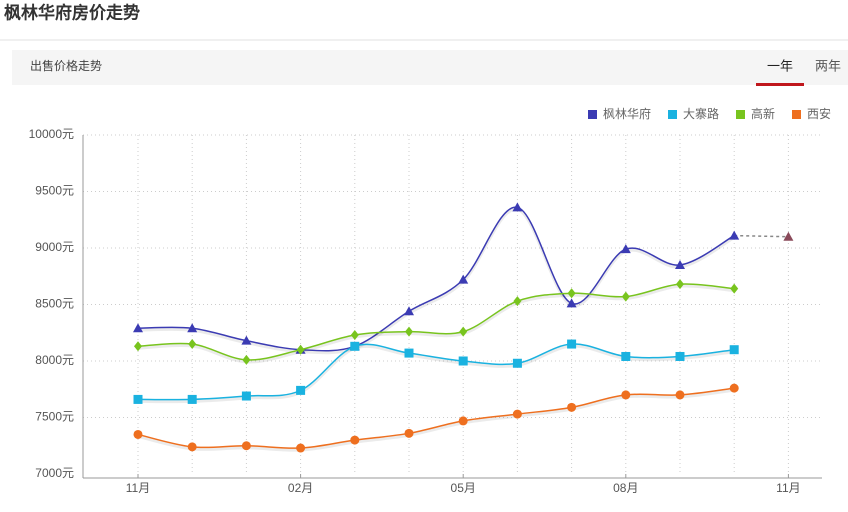  I want to click on page-title: 枫林华府房价走势, so click(72, 12).